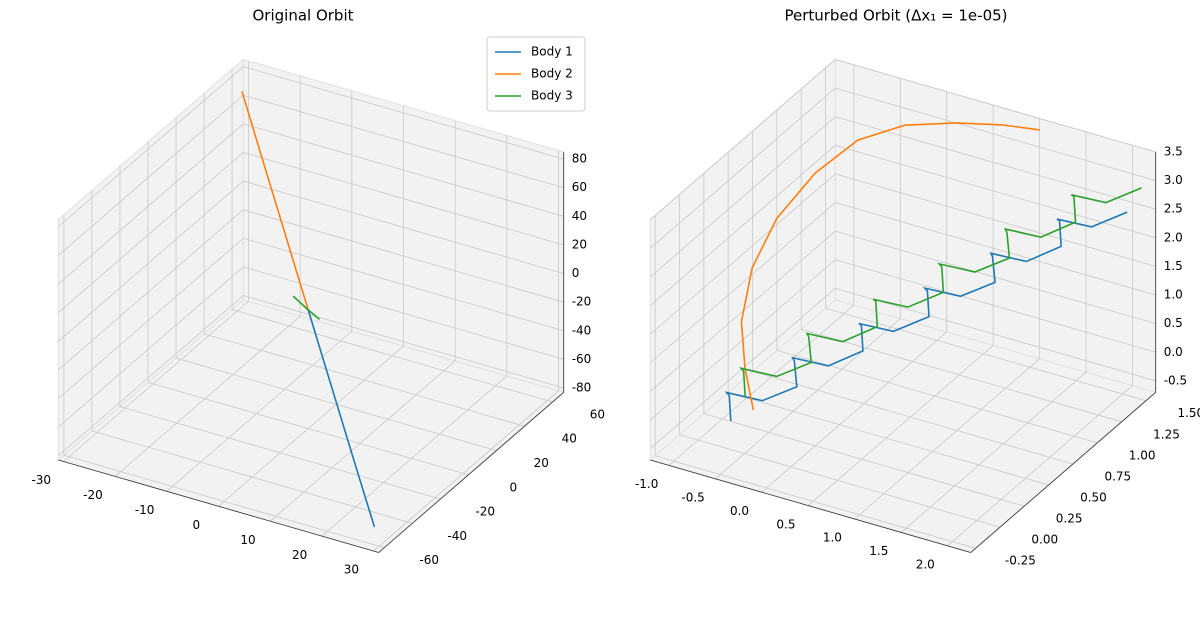 The height and width of the screenshot is (633, 1200). I want to click on x-tick-label: 0.0, so click(739, 511).